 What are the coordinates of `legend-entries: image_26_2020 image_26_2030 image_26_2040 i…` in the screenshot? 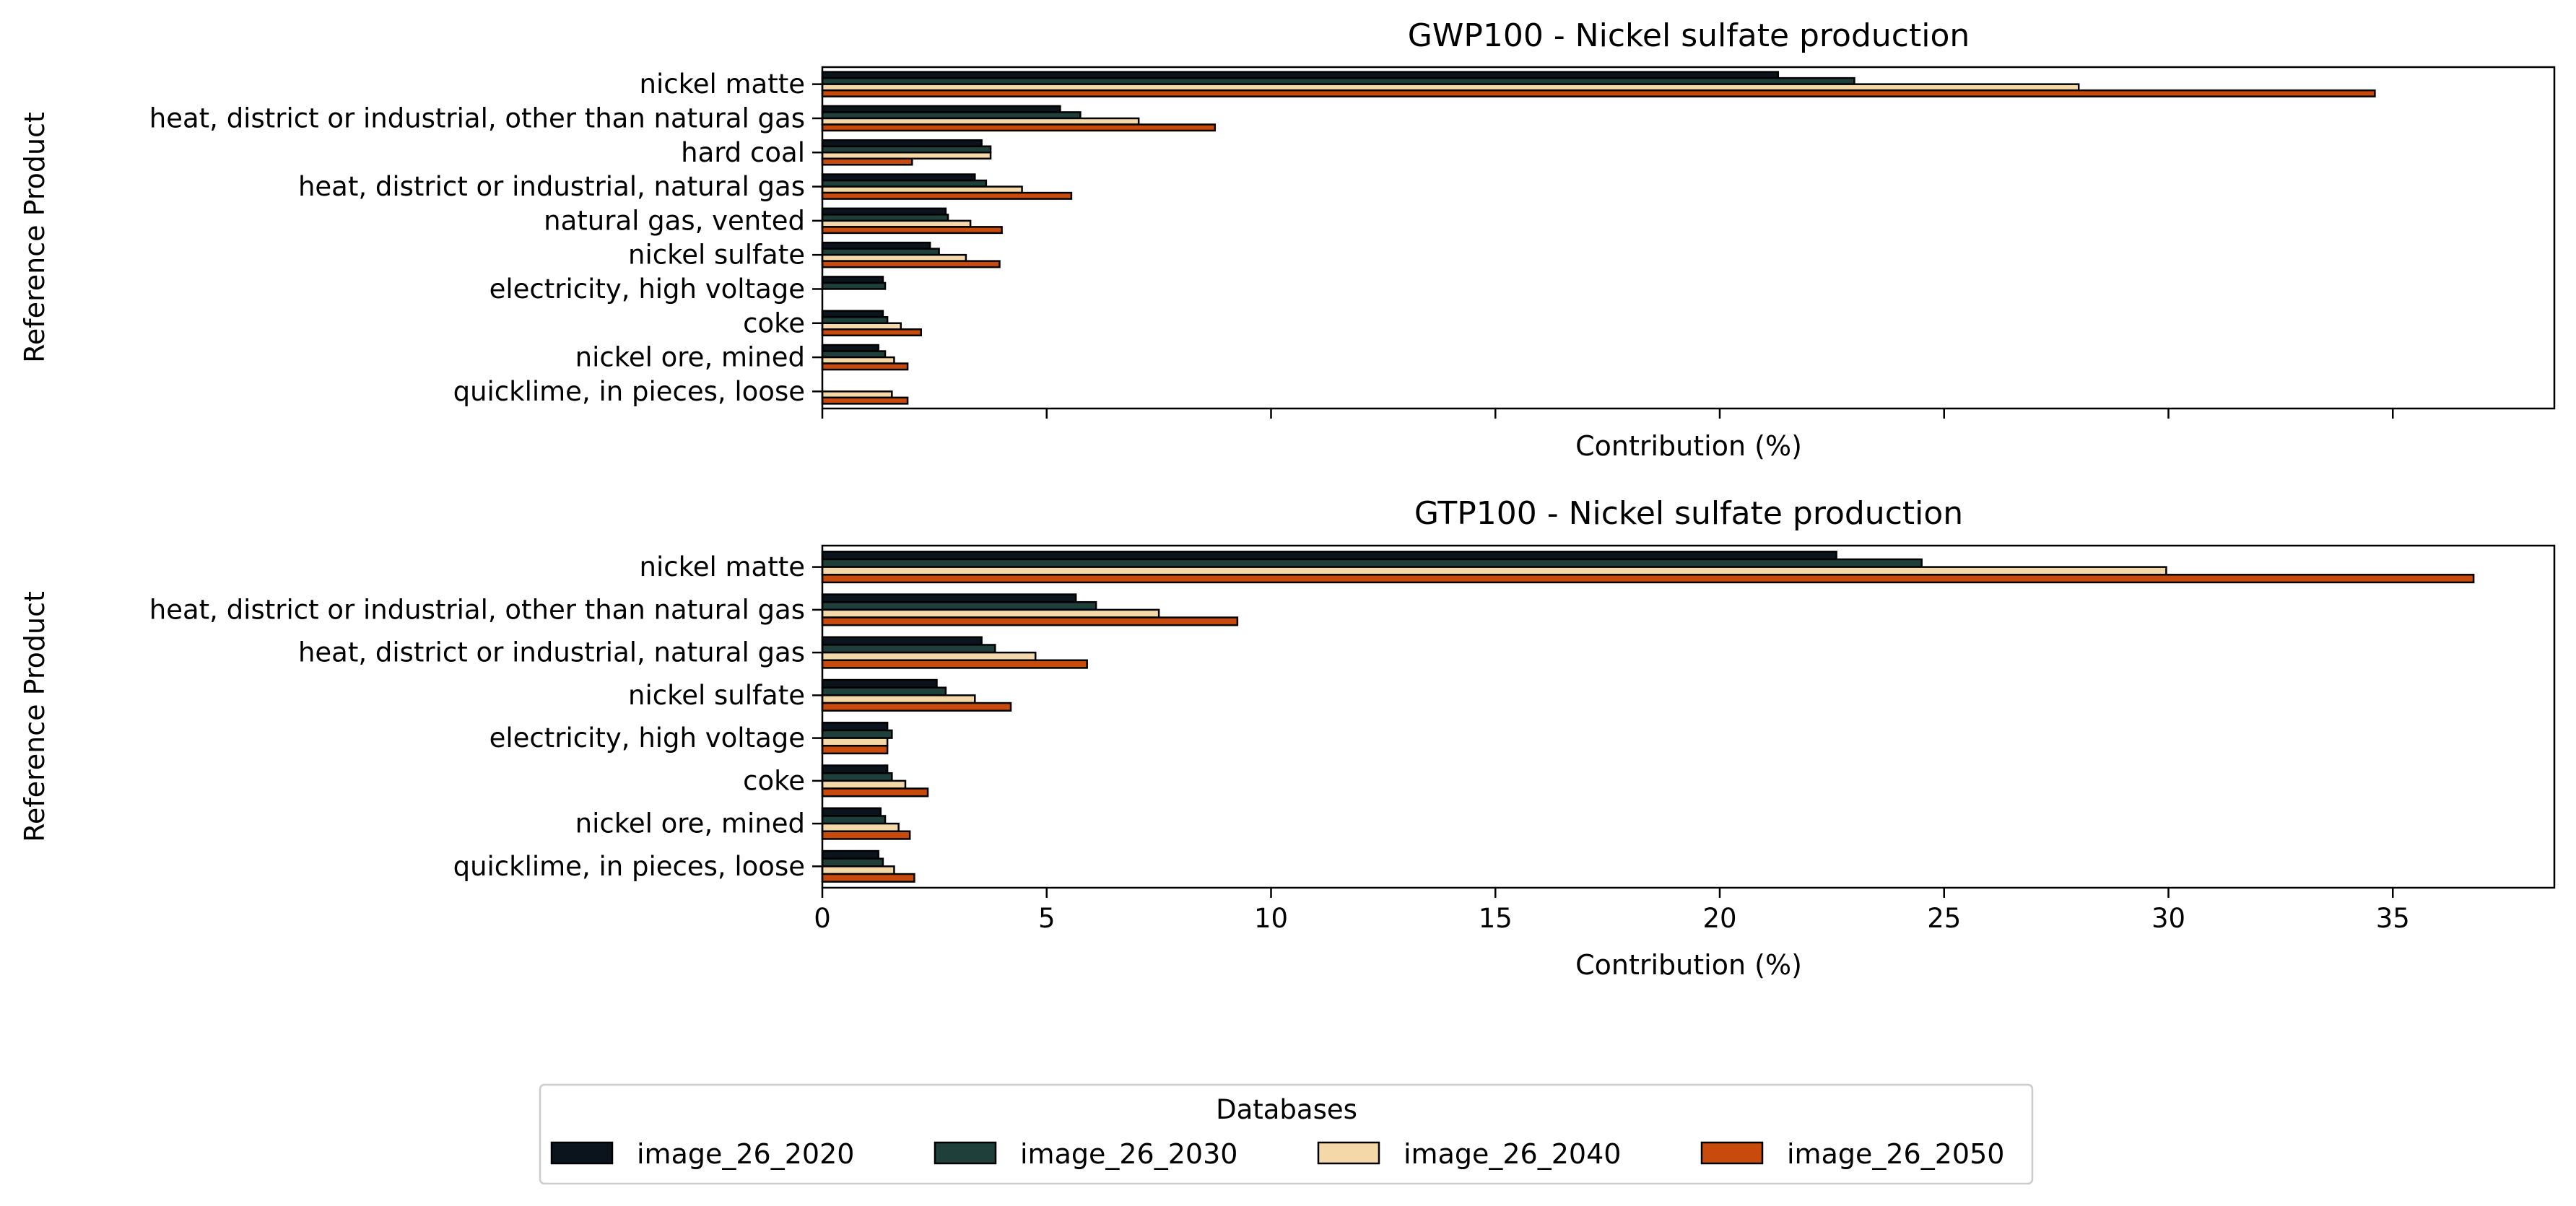 It's located at (1277, 1154).